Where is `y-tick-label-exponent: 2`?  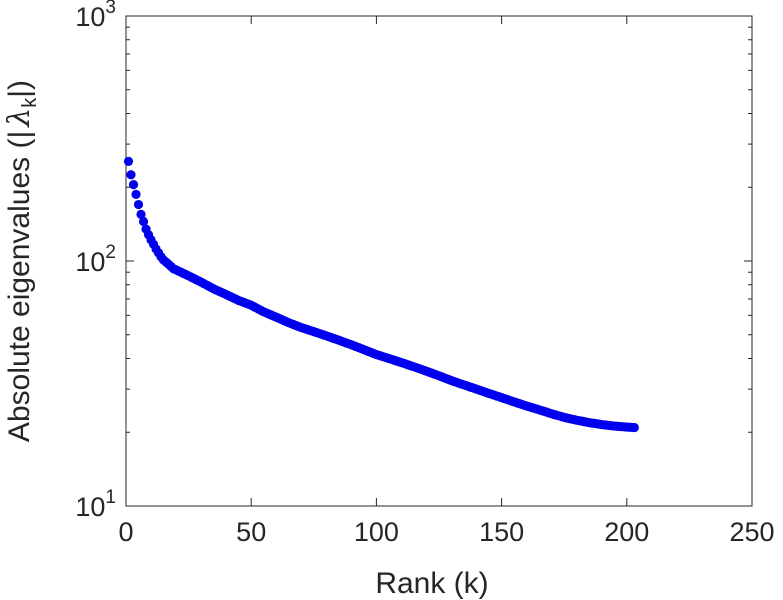
y-tick-label-exponent: 2 is located at coordinates (110, 252).